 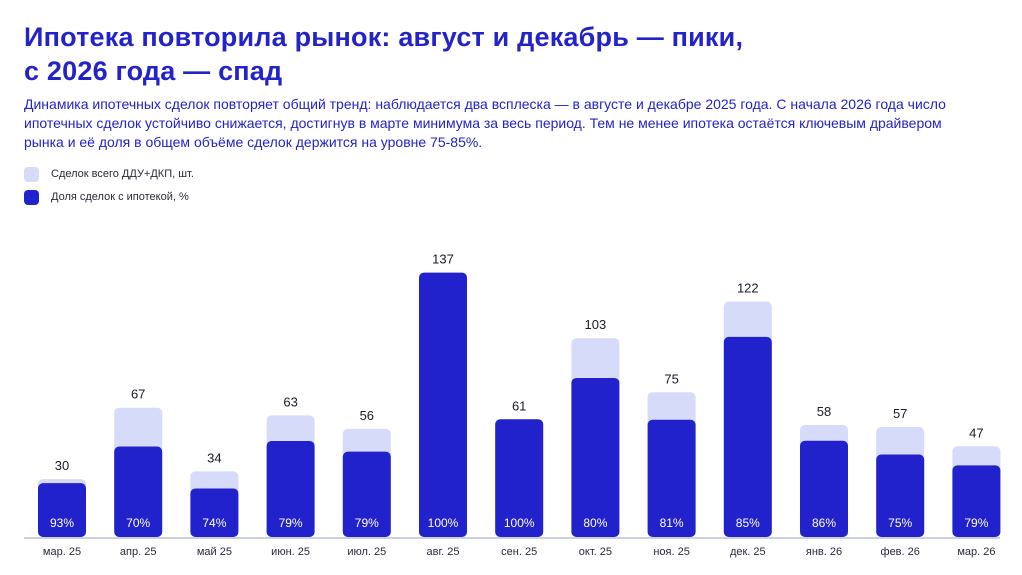 What do you see at coordinates (976, 432) in the screenshot?
I see `value-label-12: 47` at bounding box center [976, 432].